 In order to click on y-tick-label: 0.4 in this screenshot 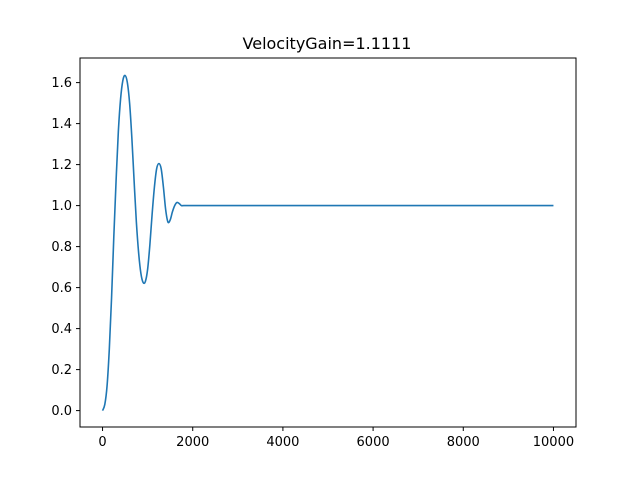, I will do `click(61, 329)`.